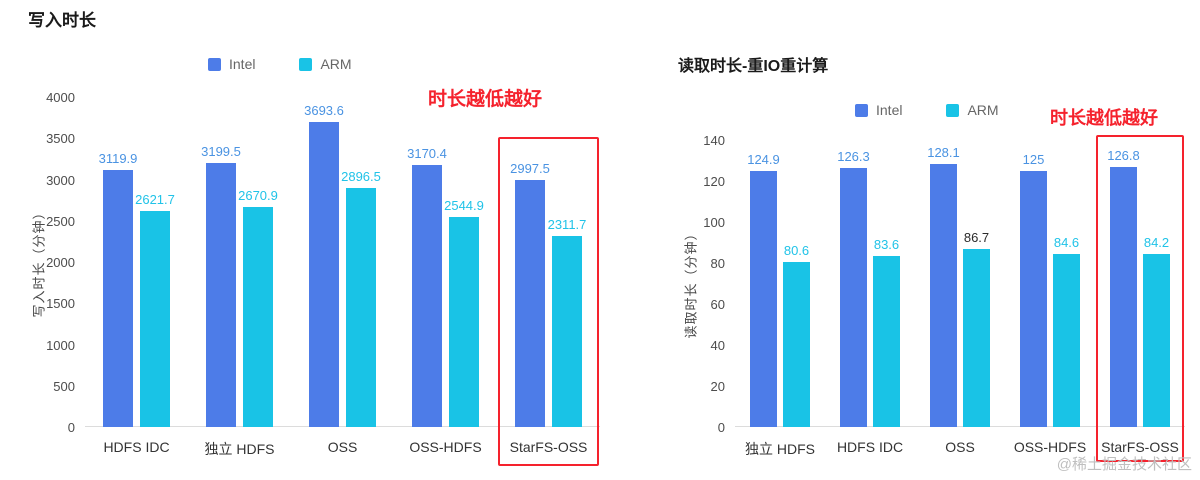 The image size is (1200, 480). What do you see at coordinates (714, 181) in the screenshot?
I see `y-tick-label: 120` at bounding box center [714, 181].